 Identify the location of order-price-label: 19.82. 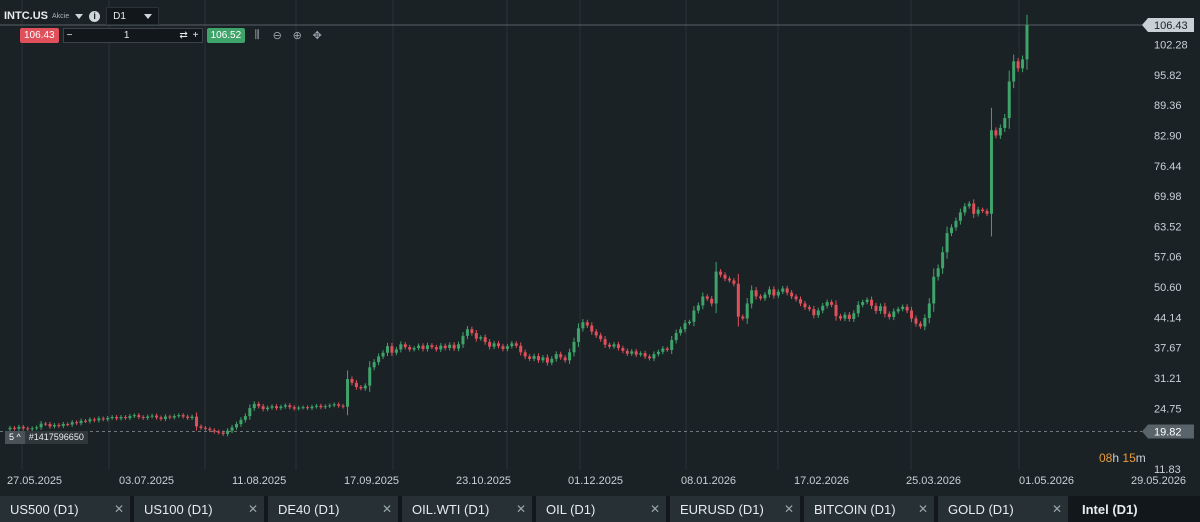
(1168, 432).